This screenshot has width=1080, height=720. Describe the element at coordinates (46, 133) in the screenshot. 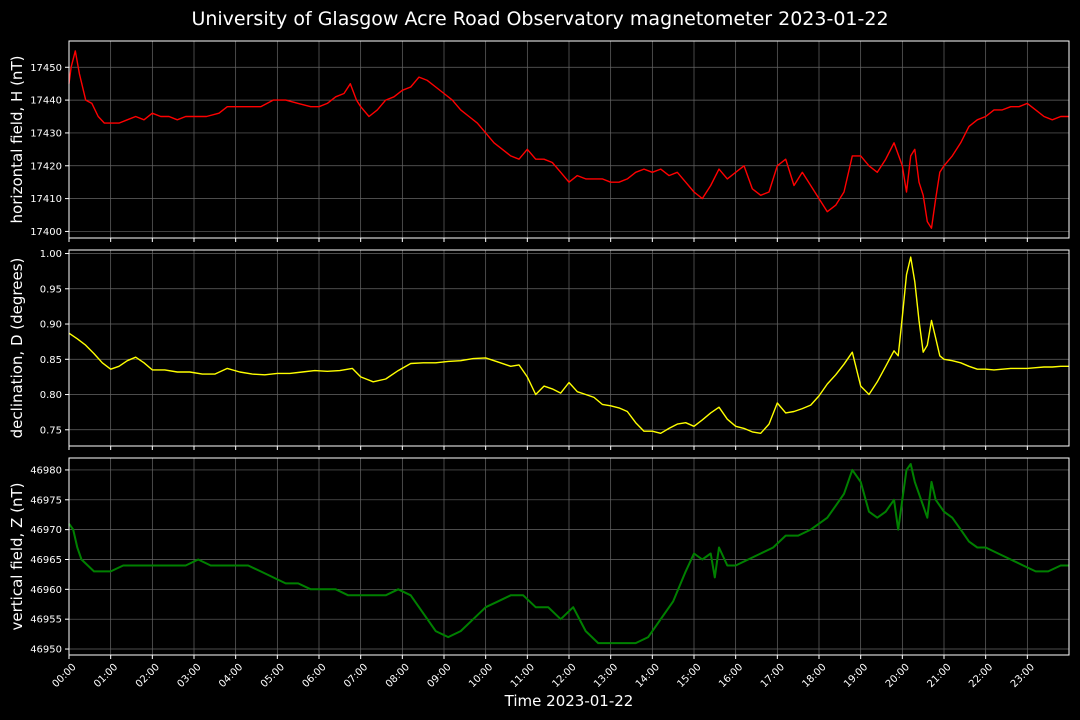

I see `y-tick-label: 17430` at that location.